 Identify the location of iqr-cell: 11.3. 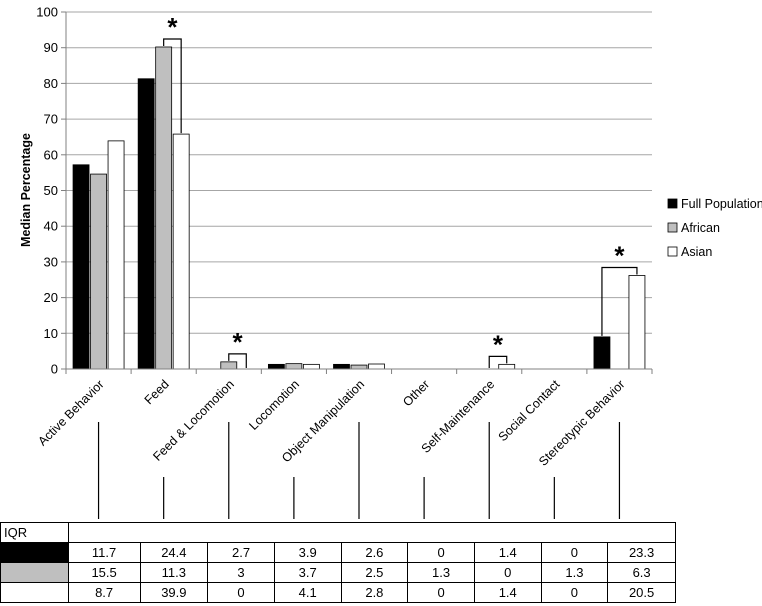
(174, 572).